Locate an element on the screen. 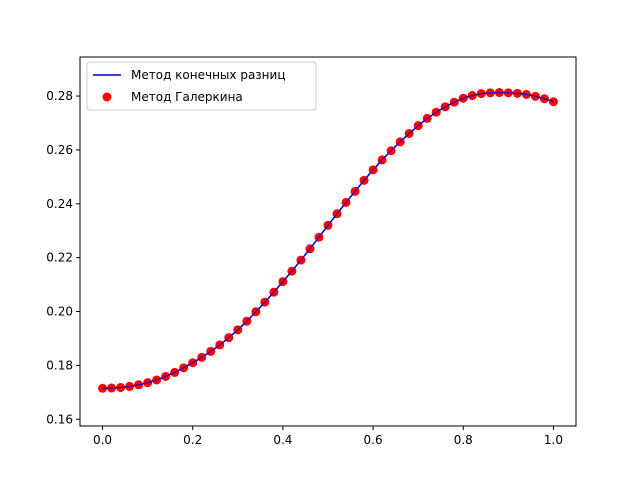  y-tick-label: 0.24 is located at coordinates (59, 204).